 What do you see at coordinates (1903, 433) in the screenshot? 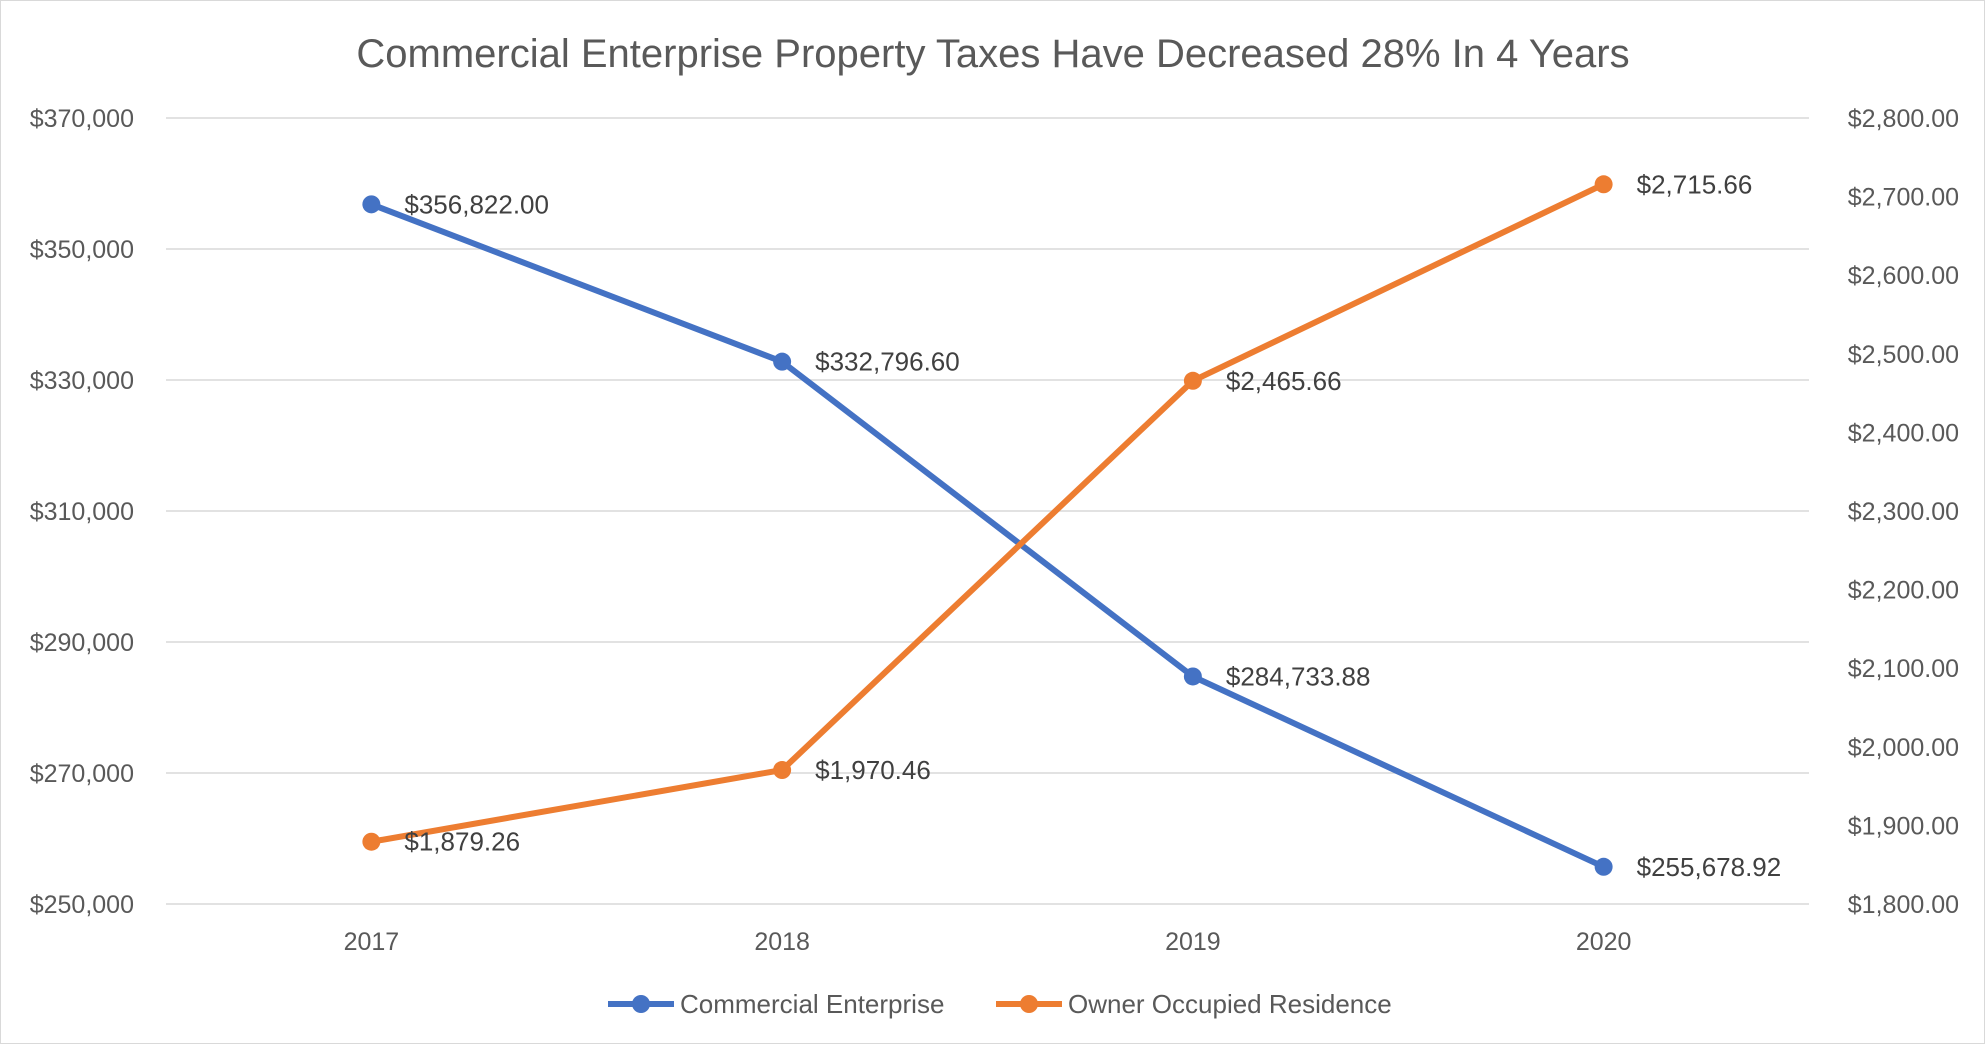
I see `right-y-tick-label: $2,400.00` at bounding box center [1903, 433].